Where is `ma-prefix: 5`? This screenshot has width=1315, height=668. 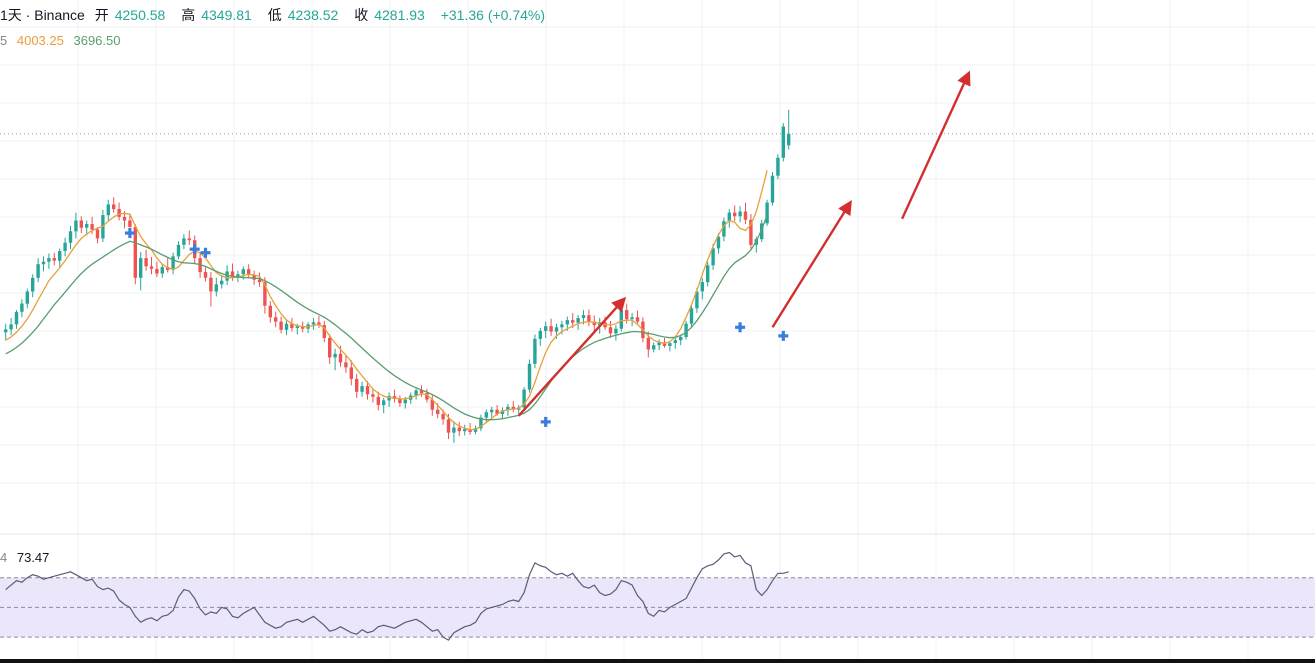 ma-prefix: 5 is located at coordinates (4, 40).